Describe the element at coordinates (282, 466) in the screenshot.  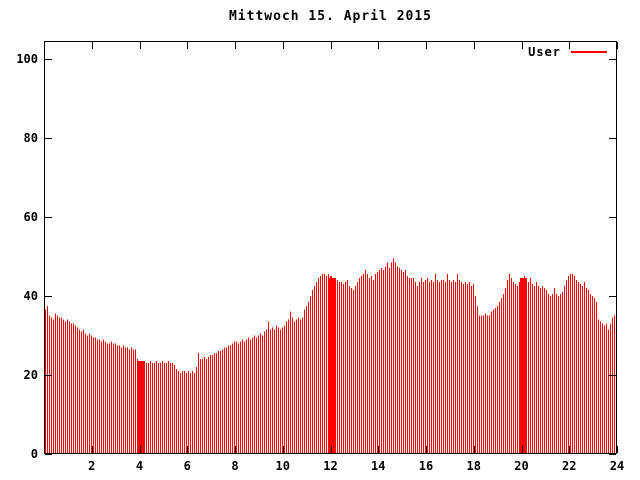
I see `x-tick-label: 10` at that location.